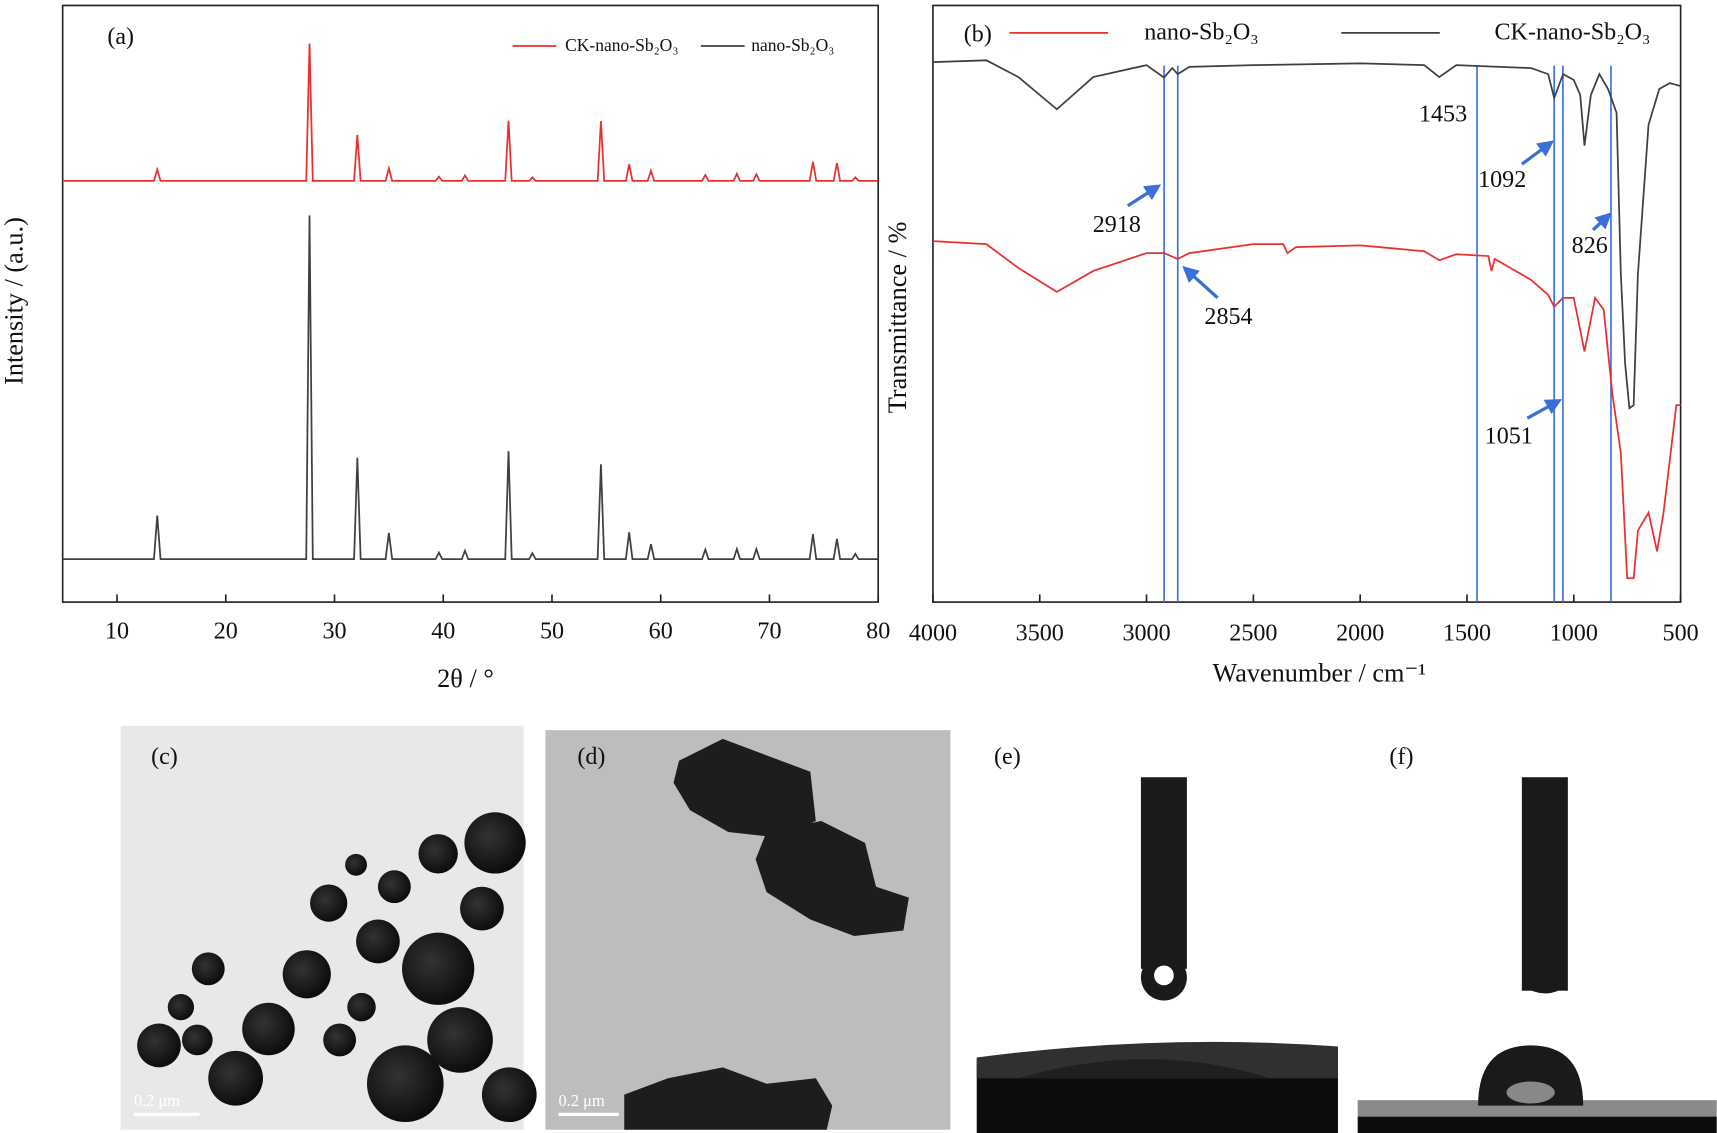 This screenshot has height=1133, width=1717. Describe the element at coordinates (443, 631) in the screenshot. I see `x-tick-label: 40` at that location.